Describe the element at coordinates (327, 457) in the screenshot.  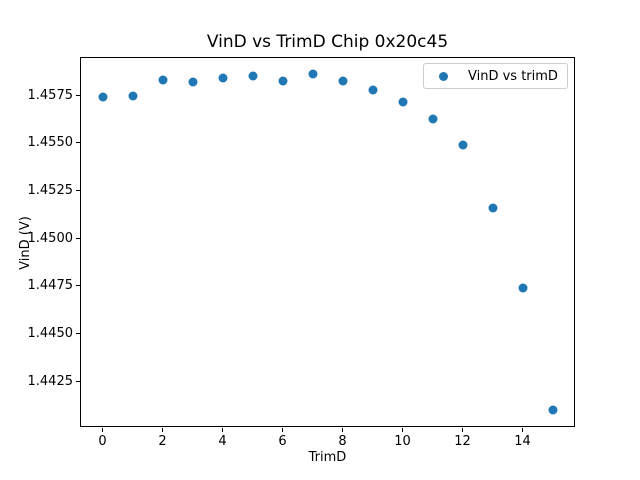
I see `x-axis-label: TrimD` at that location.